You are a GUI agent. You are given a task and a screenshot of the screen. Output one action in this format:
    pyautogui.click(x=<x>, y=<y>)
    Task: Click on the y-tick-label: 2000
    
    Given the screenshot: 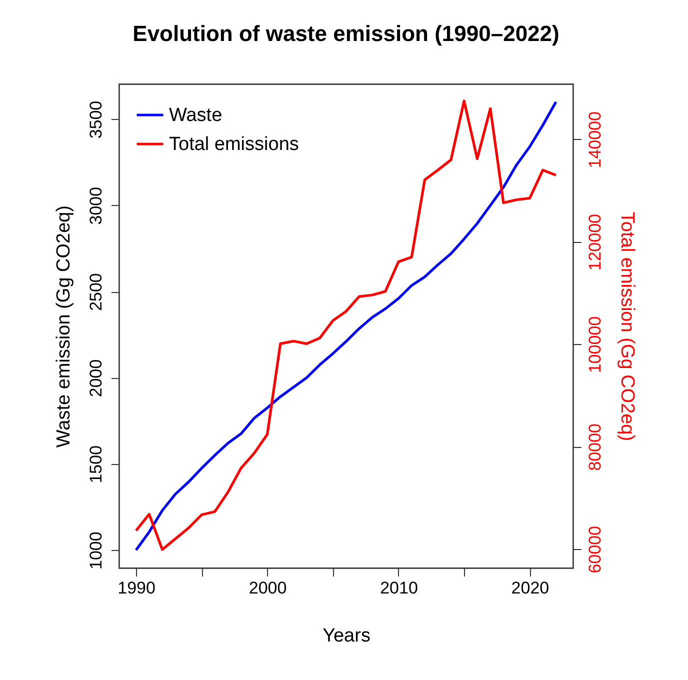 What is the action you would take?
    pyautogui.click(x=96, y=378)
    